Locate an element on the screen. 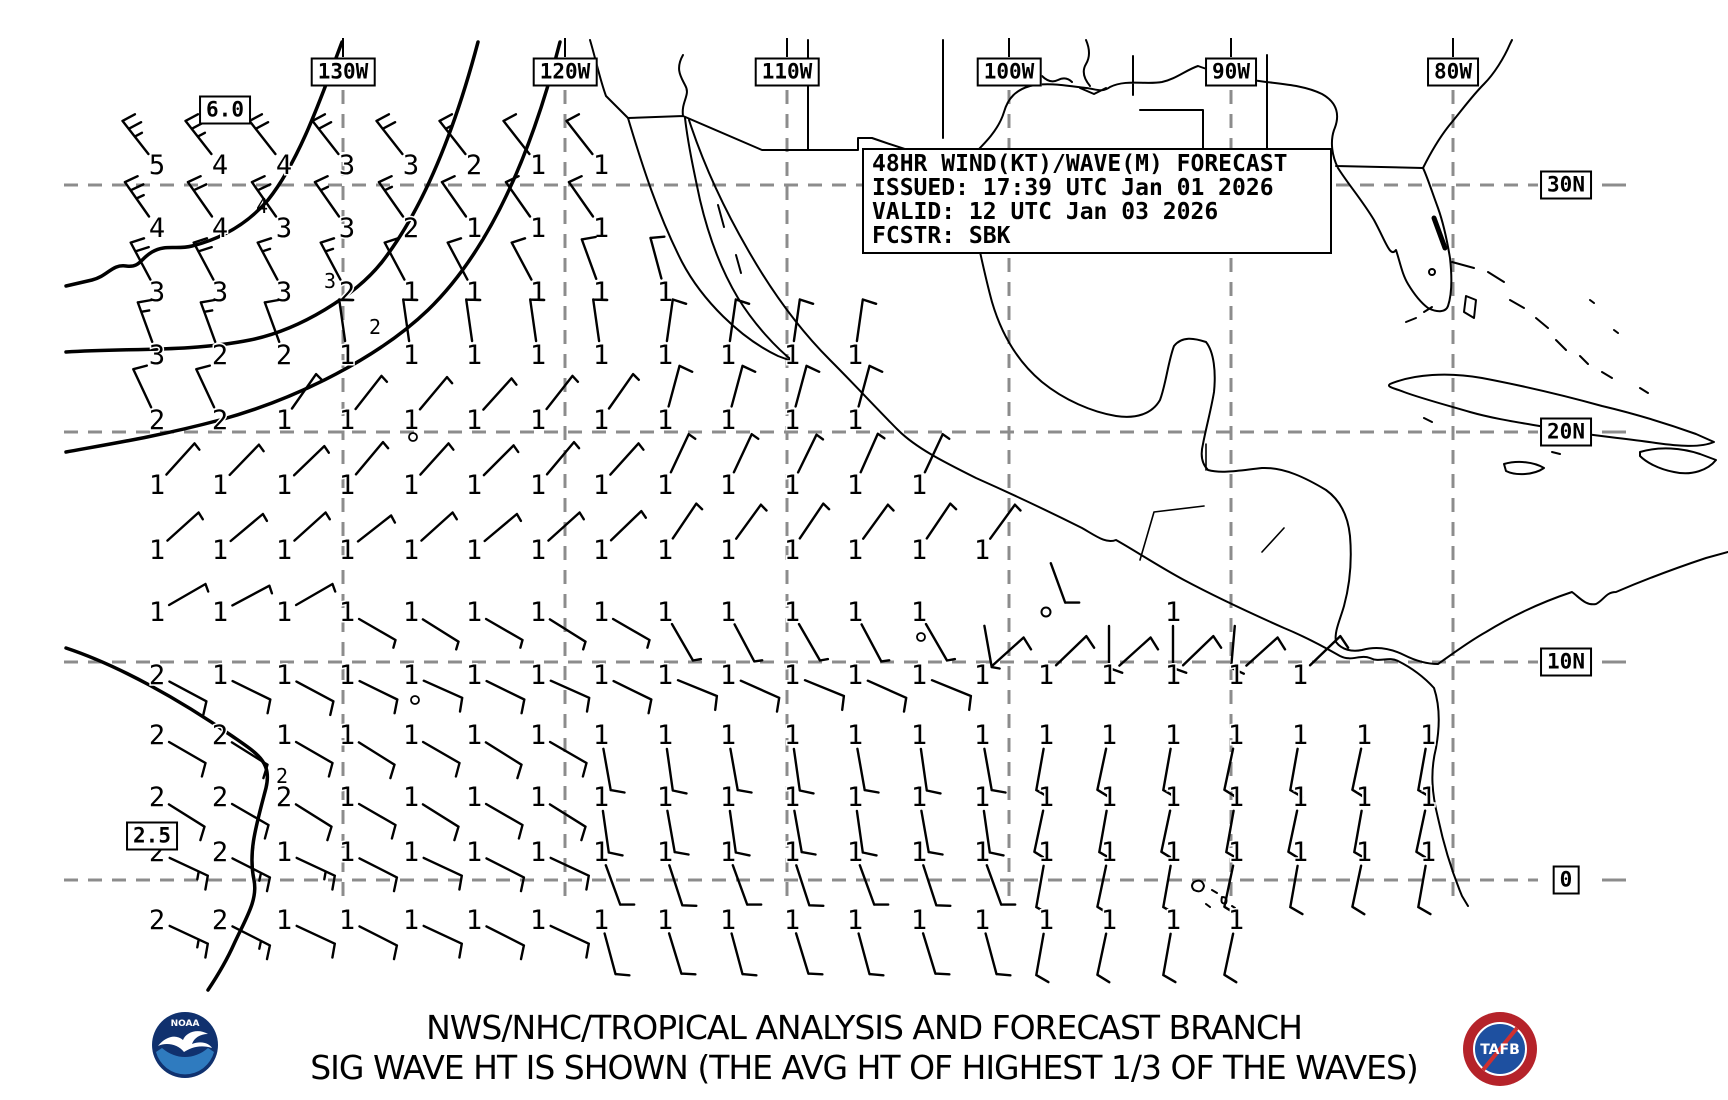 This screenshot has height=1100, width=1728. wave-height-value: 3 is located at coordinates (411, 165).